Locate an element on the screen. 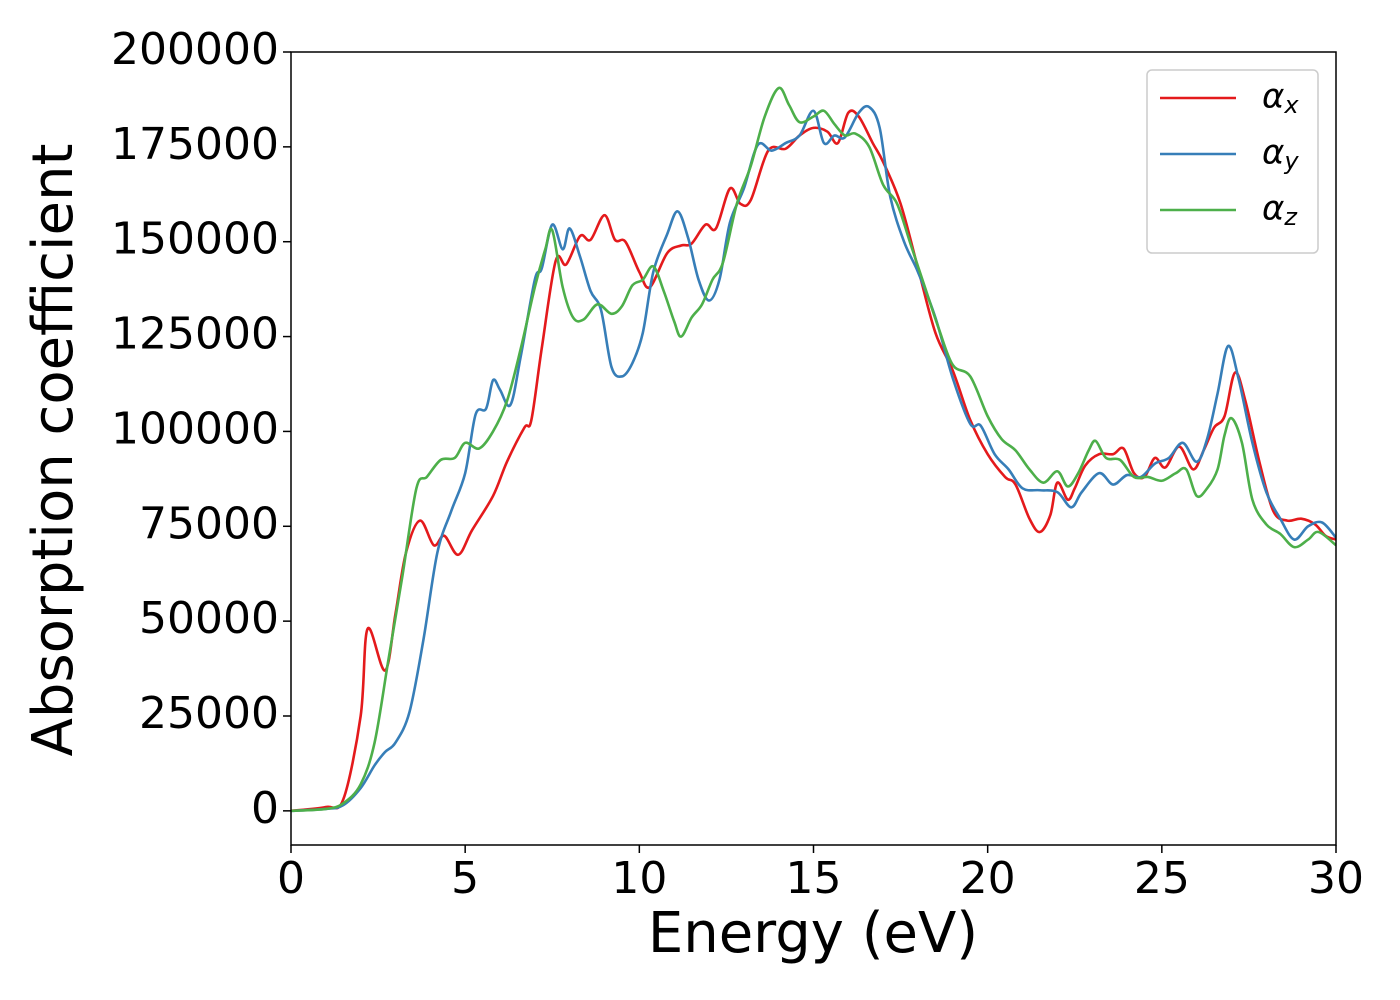  legend-box is located at coordinates (1232, 161).